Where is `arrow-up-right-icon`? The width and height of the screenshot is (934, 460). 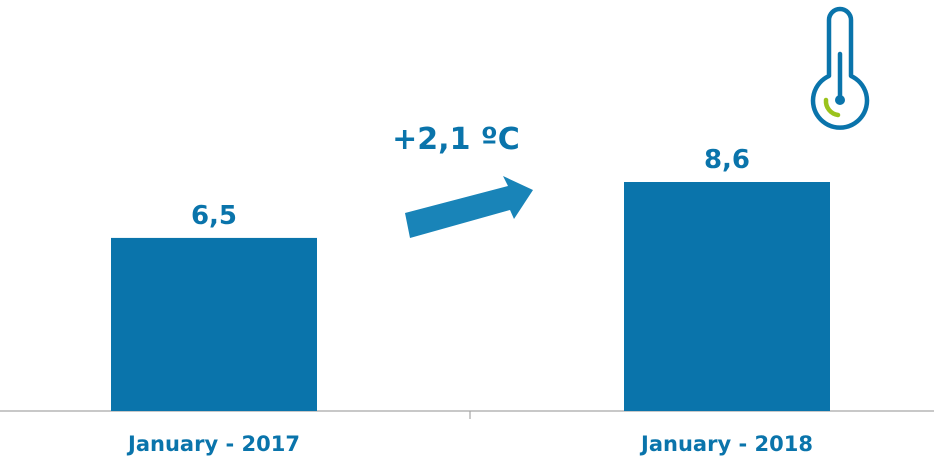 arrow-up-right-icon is located at coordinates (469, 207).